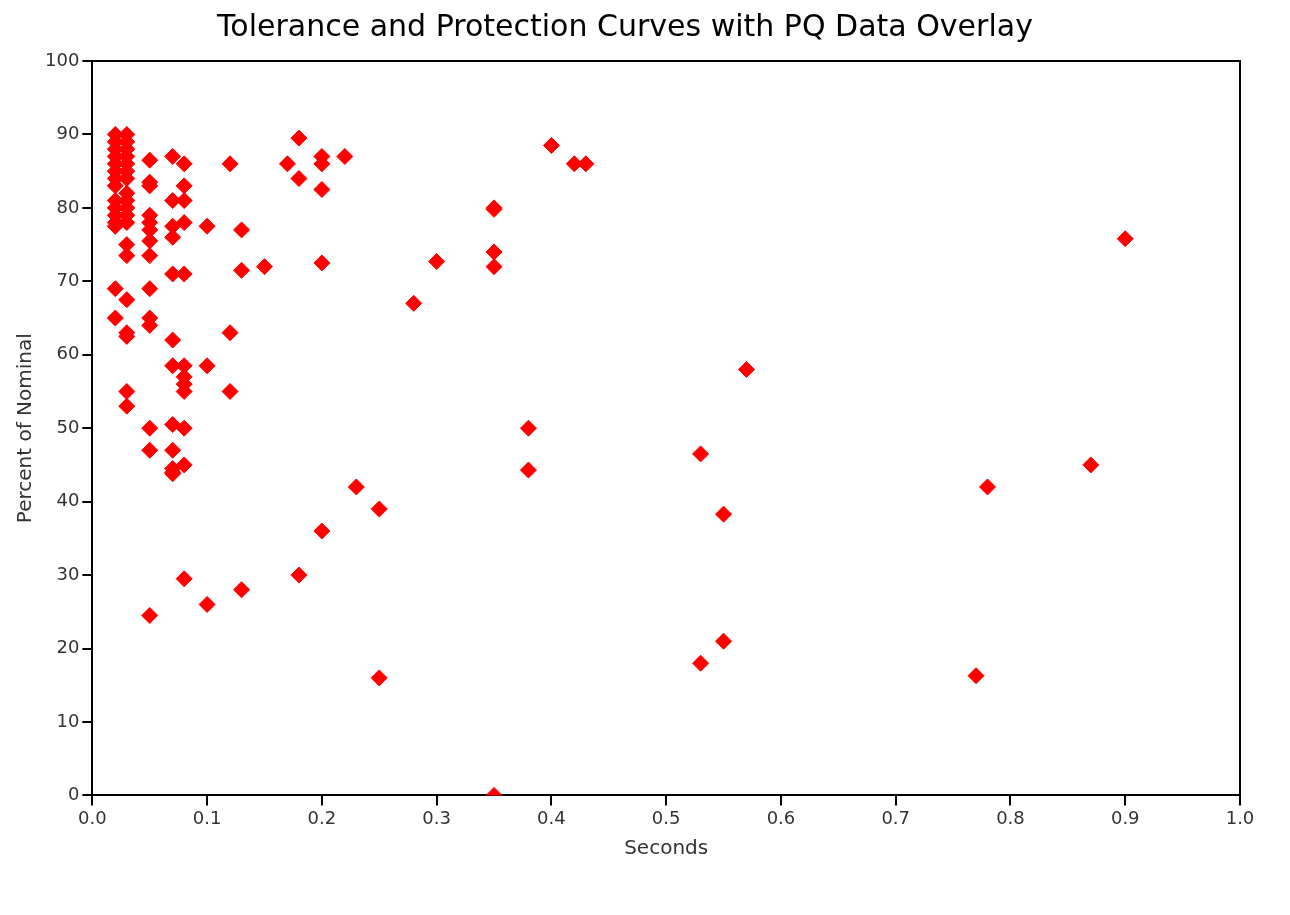 Image resolution: width=1290 pixels, height=915 pixels. I want to click on x-tick-label: 0.8, so click(1010, 817).